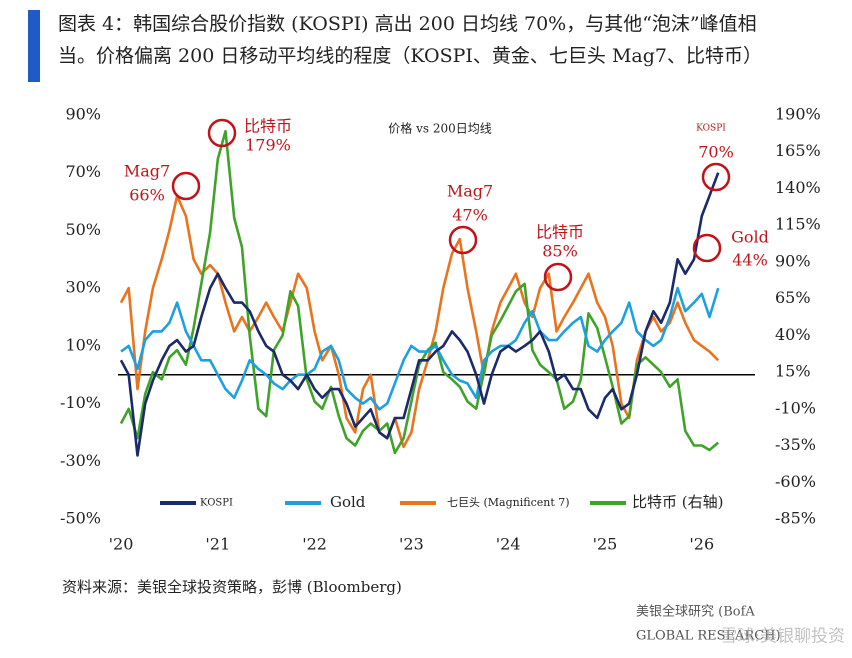 This screenshot has height=658, width=852. What do you see at coordinates (798, 224) in the screenshot?
I see `y2-tick-label: 115%` at bounding box center [798, 224].